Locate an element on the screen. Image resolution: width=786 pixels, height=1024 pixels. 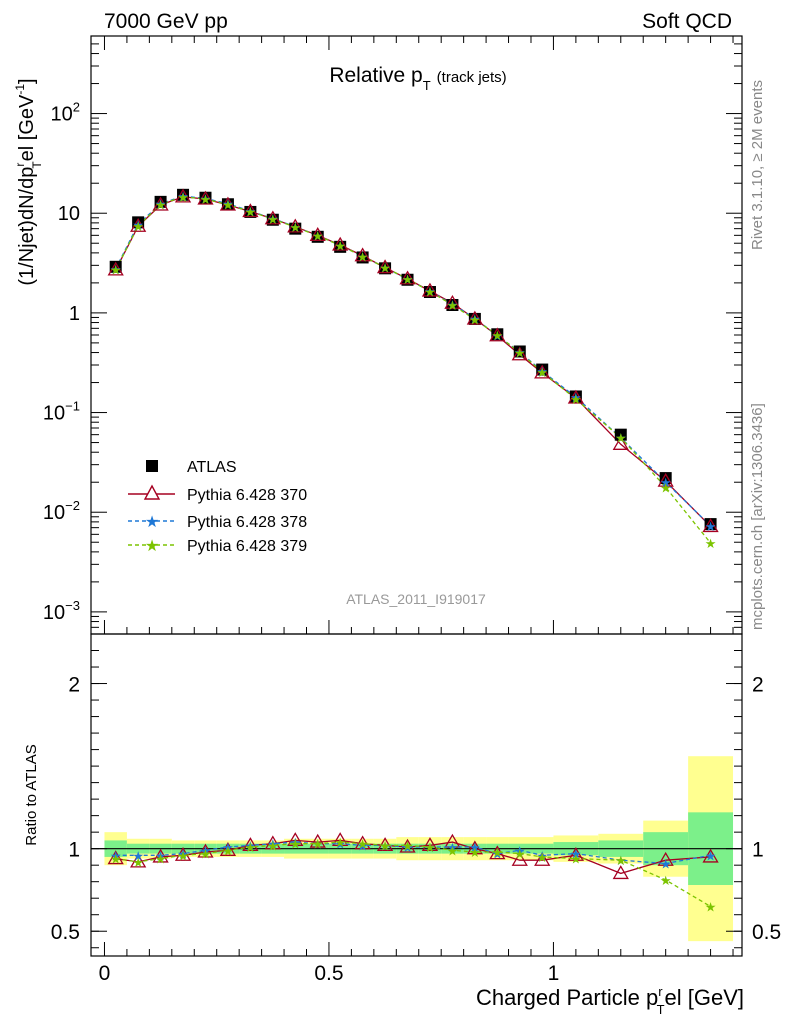
main-point-s2-10: ★ is located at coordinates (340, 245).